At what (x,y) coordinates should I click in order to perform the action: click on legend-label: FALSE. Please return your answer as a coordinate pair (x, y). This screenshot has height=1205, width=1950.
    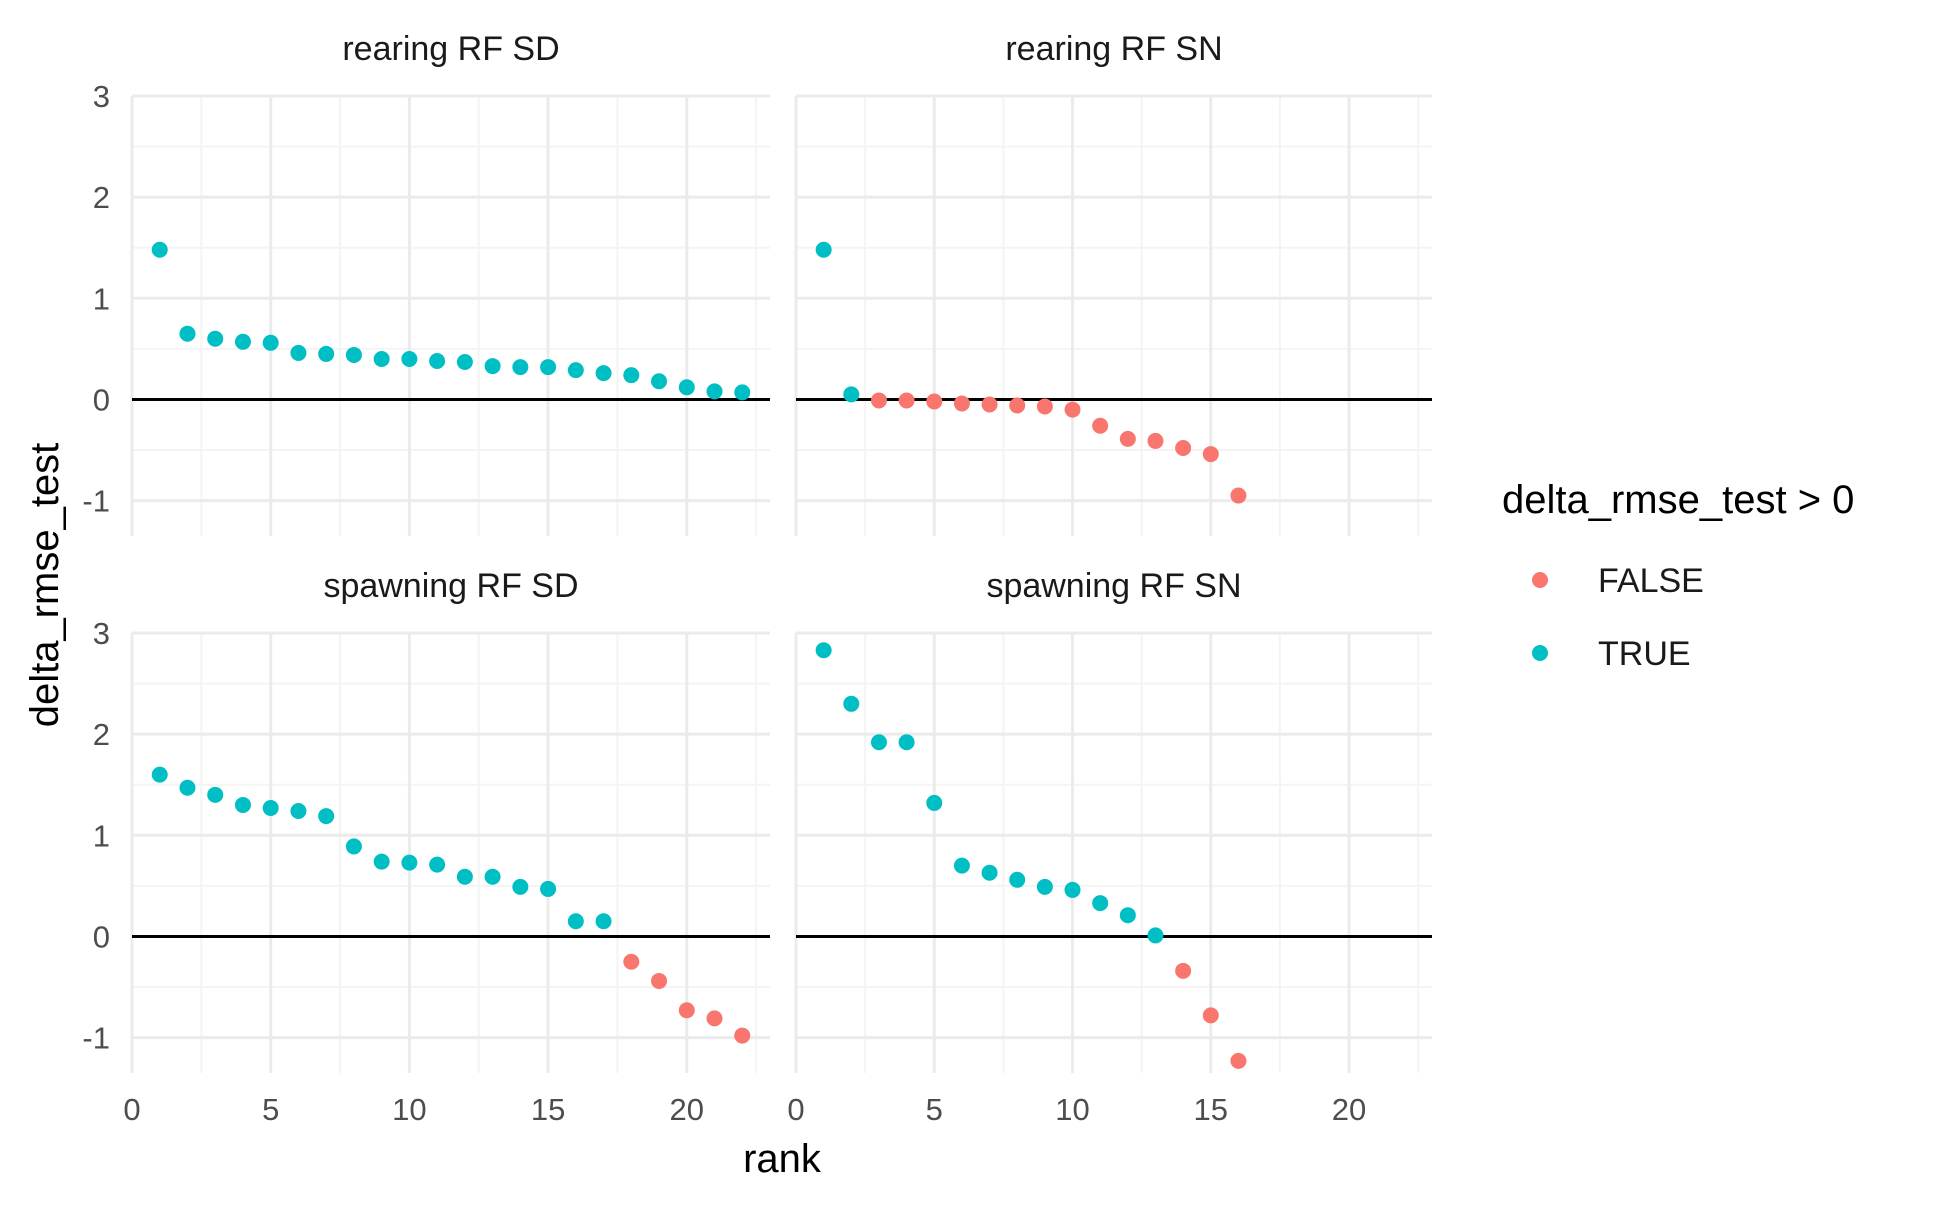
    Looking at the image, I should click on (1651, 581).